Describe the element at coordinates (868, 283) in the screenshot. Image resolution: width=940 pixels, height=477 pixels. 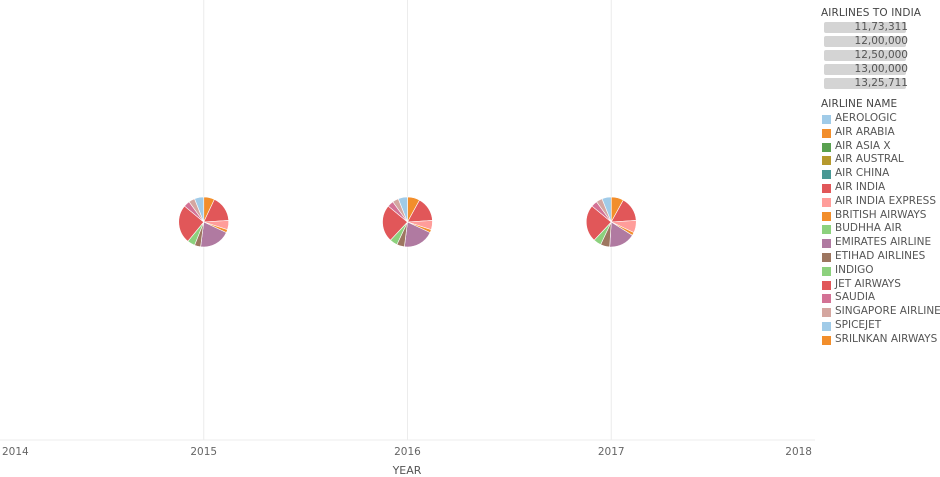
I see `legend-label: JET AIRWAYS` at that location.